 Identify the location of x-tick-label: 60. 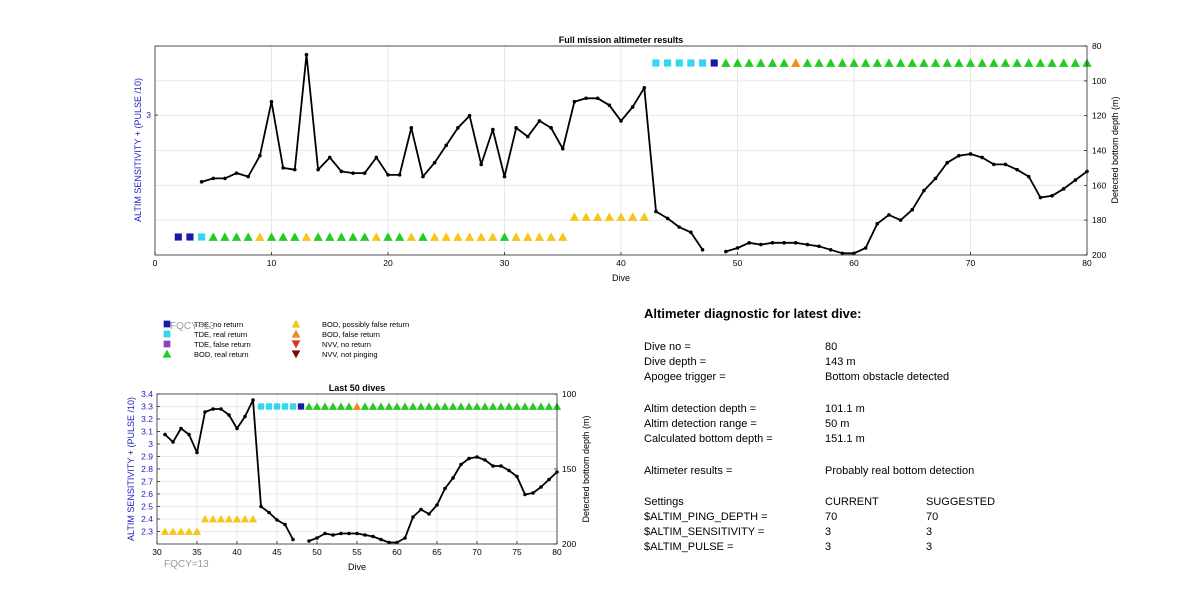
(854, 263).